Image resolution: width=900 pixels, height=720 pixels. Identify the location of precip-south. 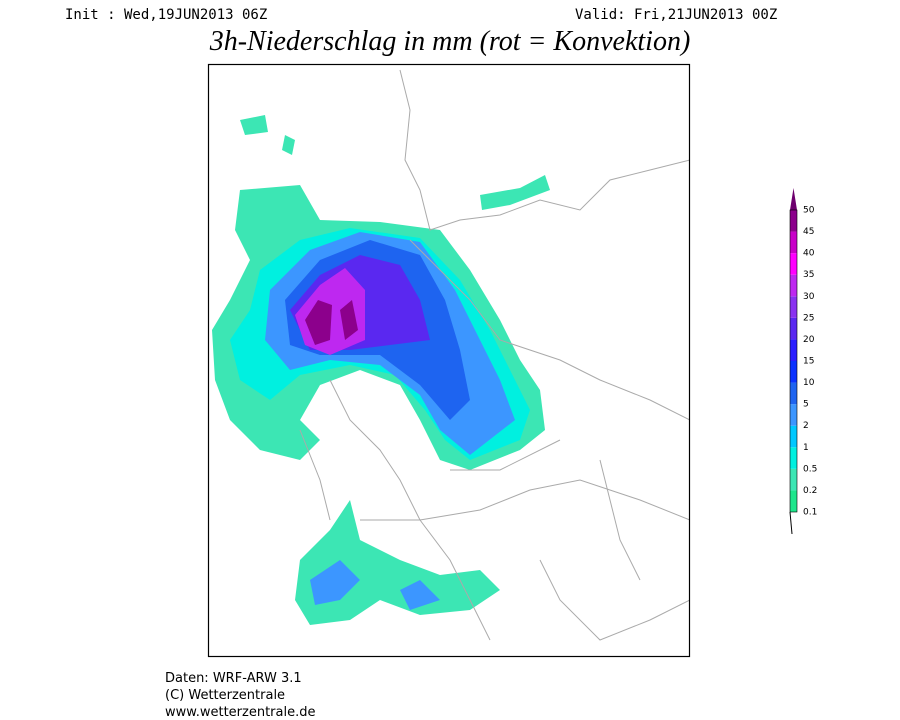
(397, 562).